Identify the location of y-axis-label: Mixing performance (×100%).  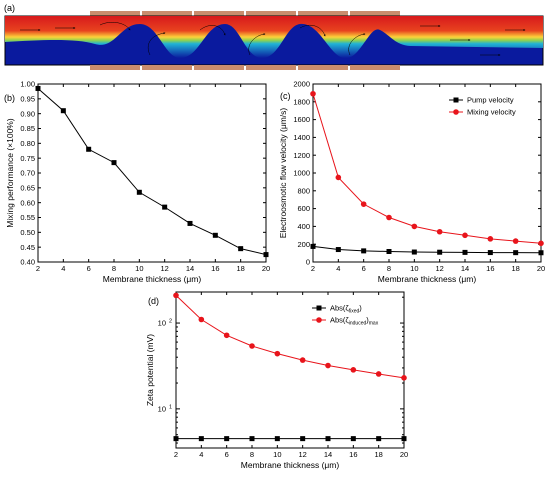
(10, 173).